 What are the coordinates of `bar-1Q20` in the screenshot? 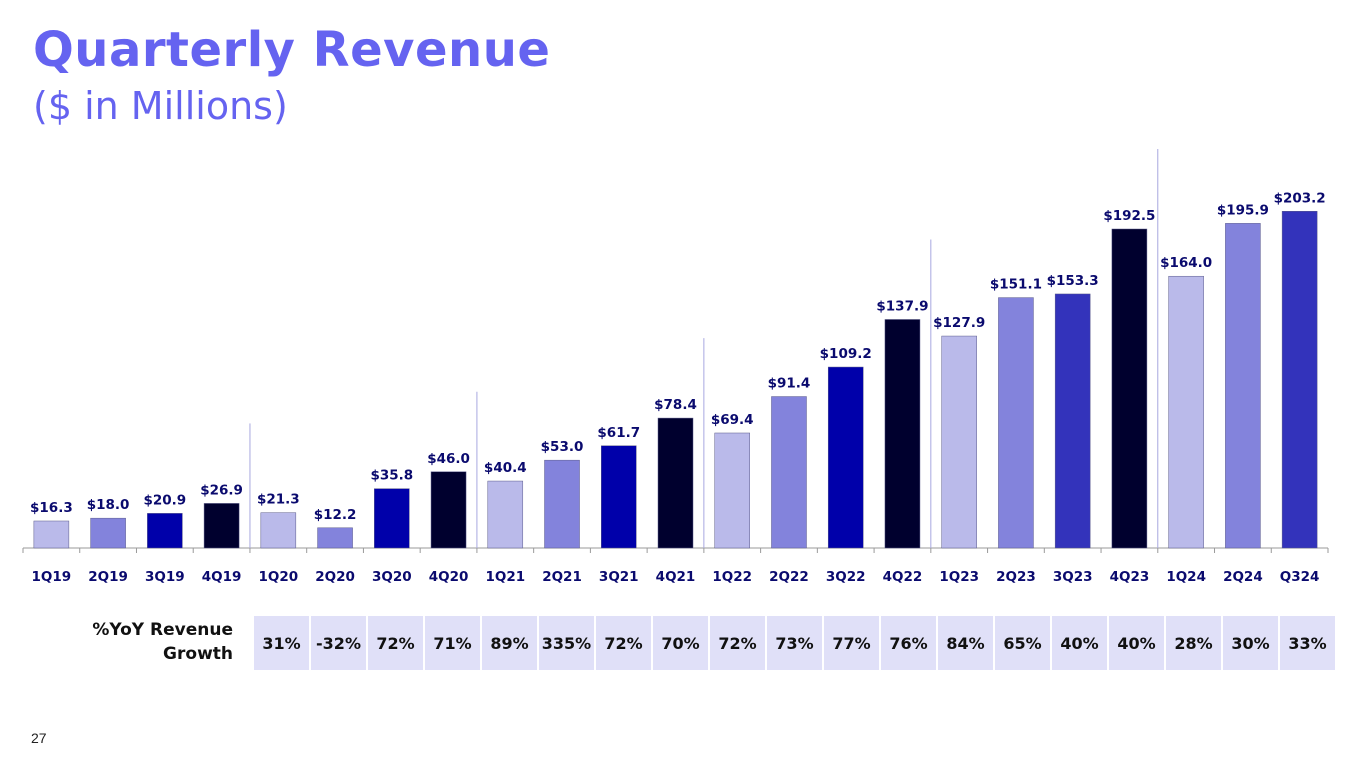 It's located at (278, 530).